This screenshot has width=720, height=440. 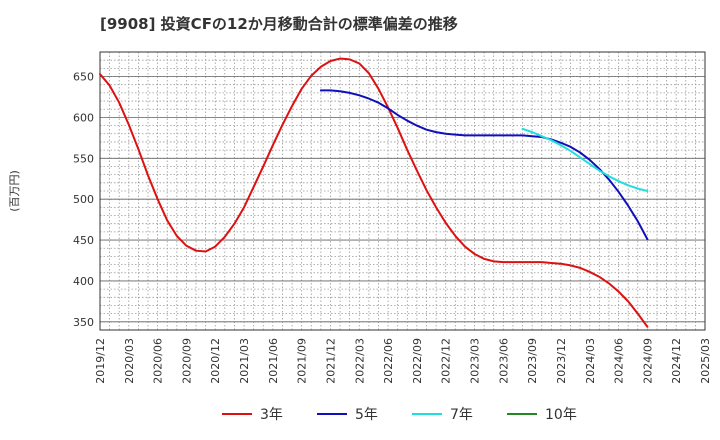 I want to click on y-tick-label: 350, so click(x=83, y=322).